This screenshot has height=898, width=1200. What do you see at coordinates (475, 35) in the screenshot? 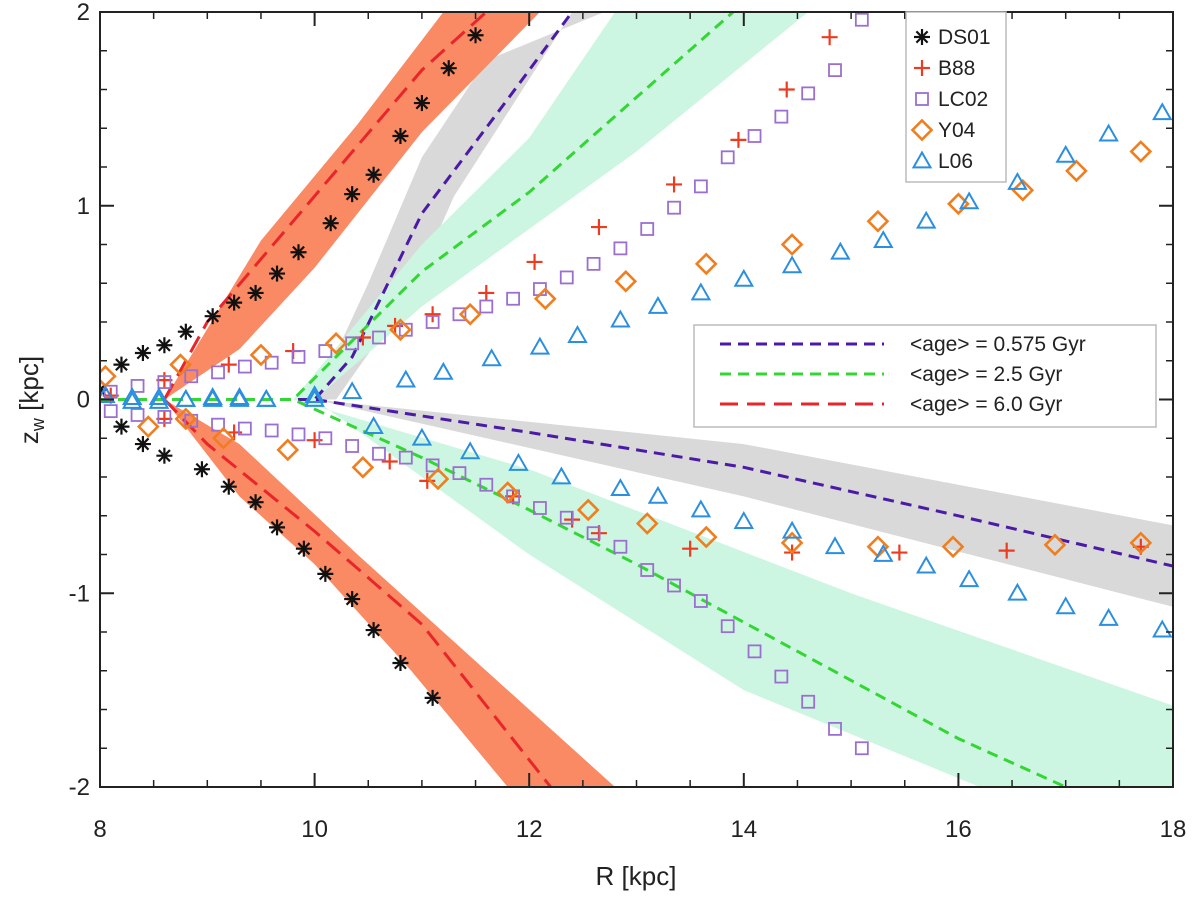
I see `marker-ds01-16-d2` at bounding box center [475, 35].